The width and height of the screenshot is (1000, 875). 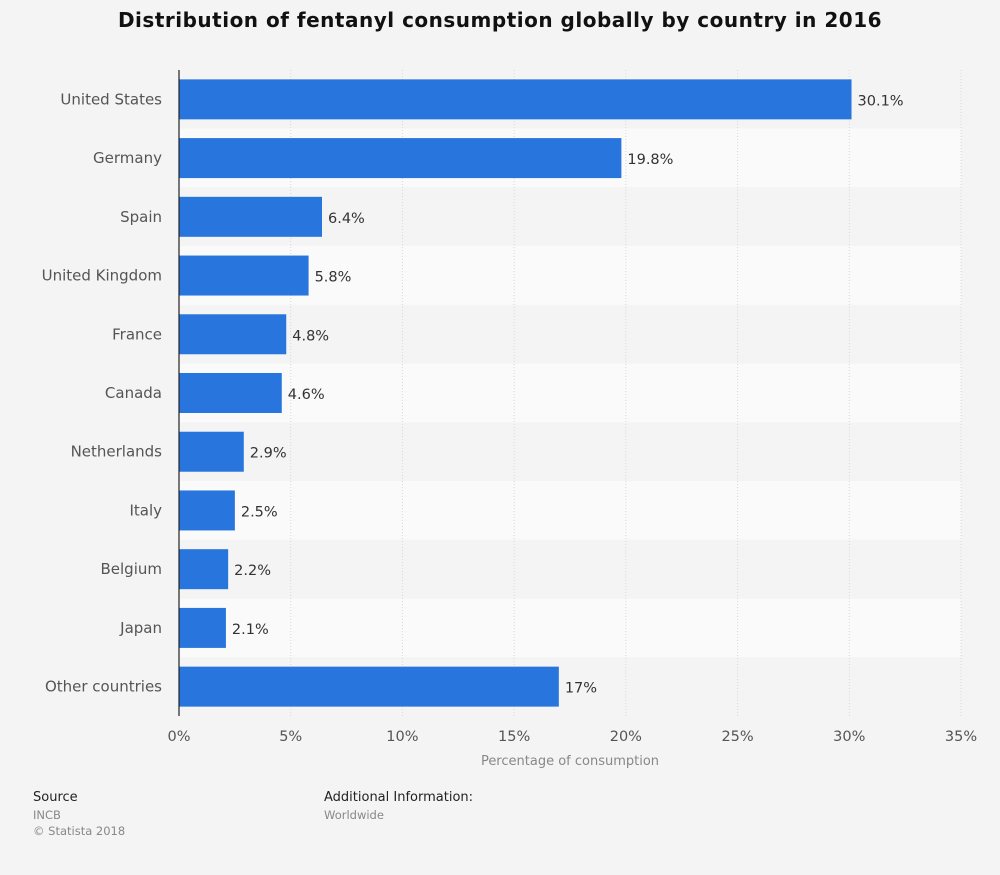 What do you see at coordinates (103, 687) in the screenshot?
I see `category-label: Other countries` at bounding box center [103, 687].